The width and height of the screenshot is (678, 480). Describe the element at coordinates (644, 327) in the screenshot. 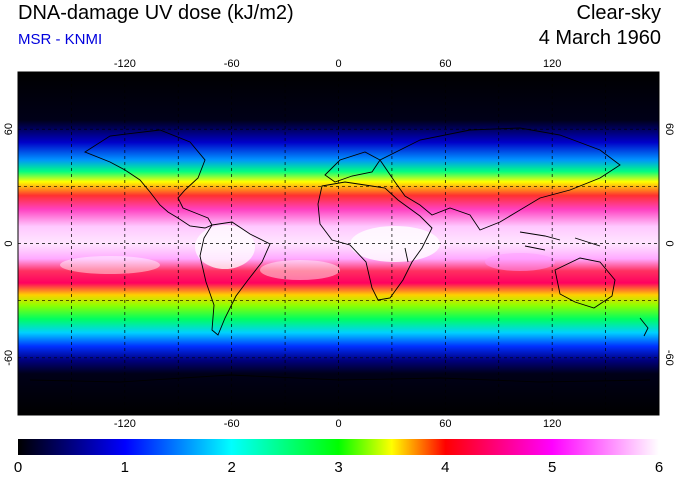

I see `new-zealand-outline` at that location.